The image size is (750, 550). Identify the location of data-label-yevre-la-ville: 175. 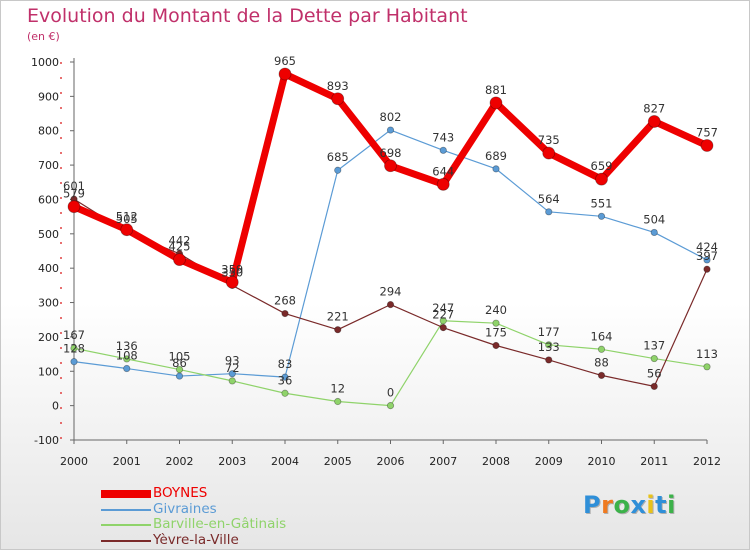
(496, 333).